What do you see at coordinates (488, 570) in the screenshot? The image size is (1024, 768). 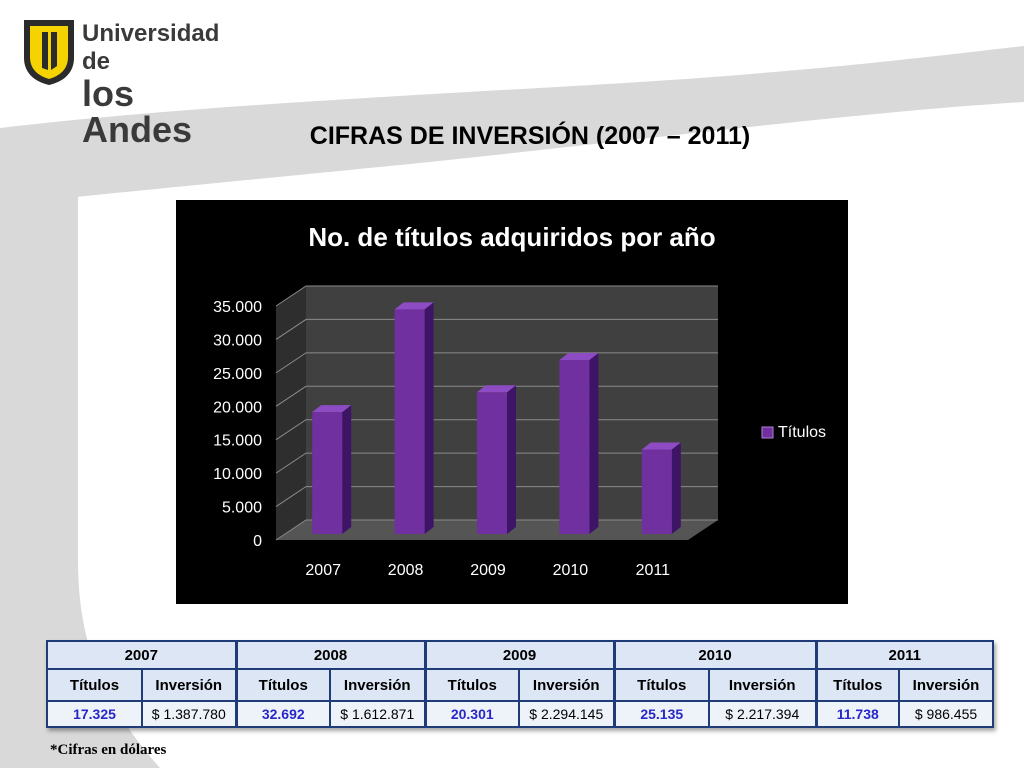 I see `x-tick-label: 2009` at bounding box center [488, 570].